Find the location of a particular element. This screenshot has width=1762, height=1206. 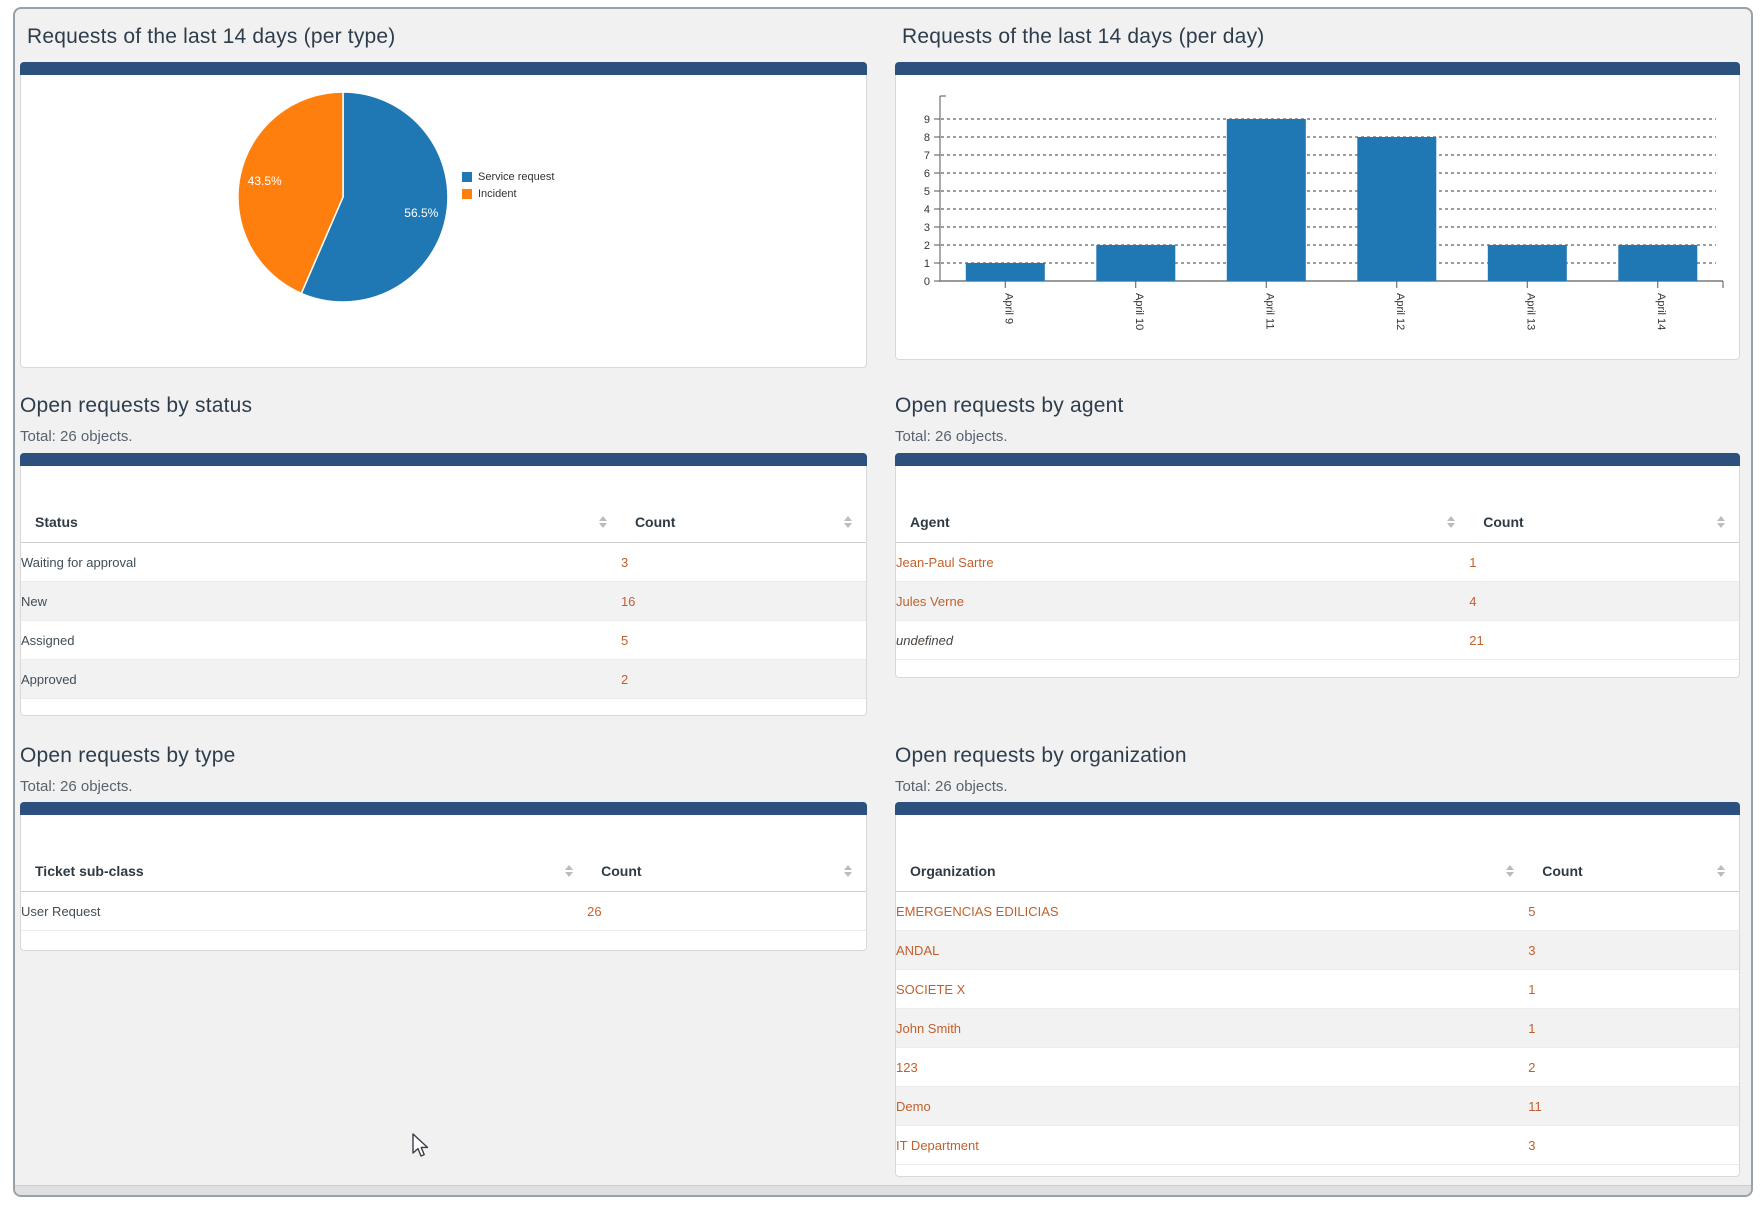

section-title-per-day: Requests of the last 14 days (per day) is located at coordinates (1083, 36).